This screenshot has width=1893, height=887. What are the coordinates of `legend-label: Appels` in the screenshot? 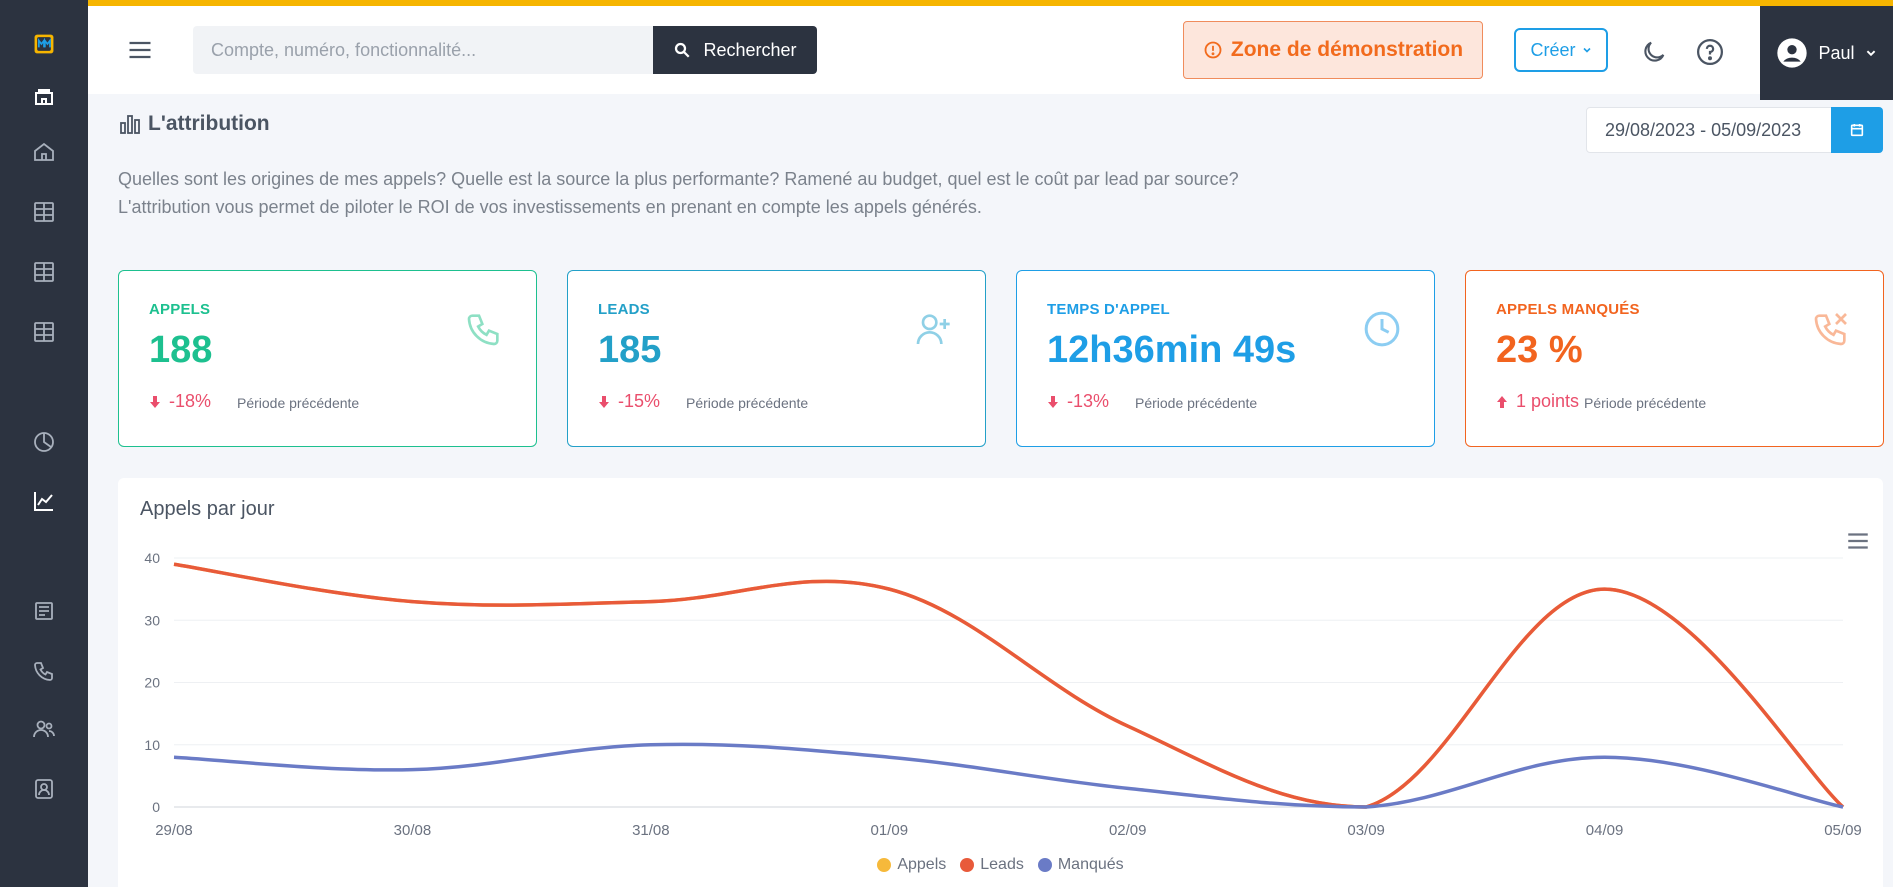 It's located at (922, 864).